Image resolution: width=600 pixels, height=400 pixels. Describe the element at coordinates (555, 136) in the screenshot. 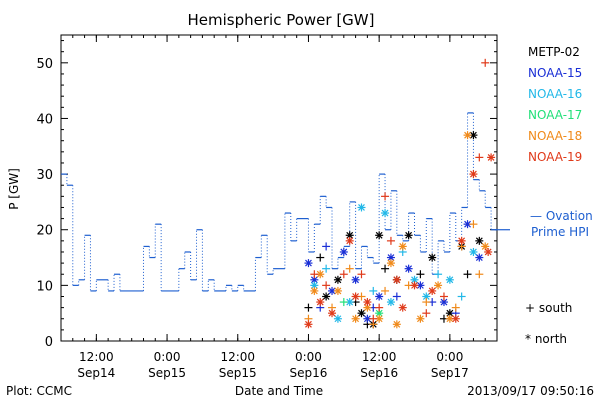

I see `legend-entry: NOAA-18` at that location.